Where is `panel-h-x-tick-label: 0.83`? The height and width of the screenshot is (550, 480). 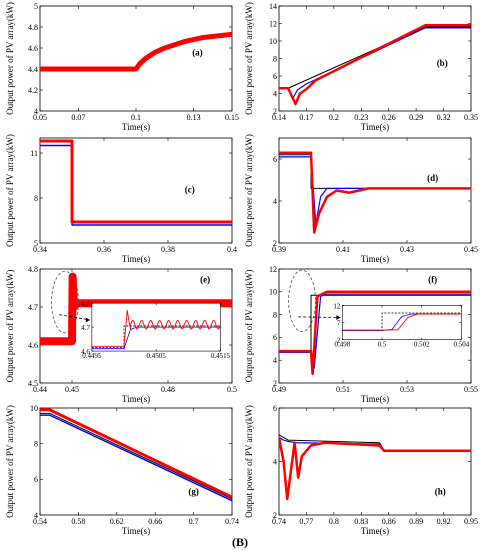 panel-h-x-tick-label: 0.83 is located at coordinates (361, 521).